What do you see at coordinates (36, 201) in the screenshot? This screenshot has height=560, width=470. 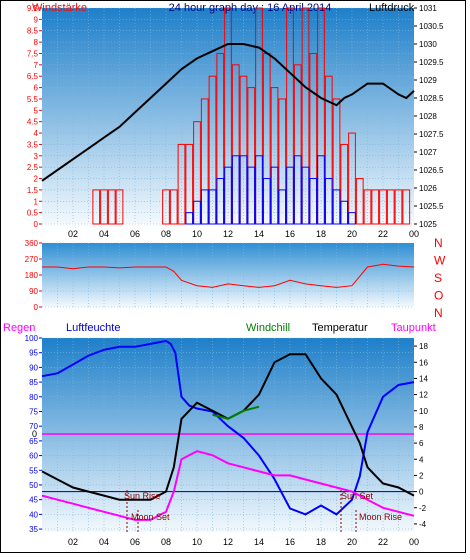 I see `left-tick-label: 1` at bounding box center [36, 201].